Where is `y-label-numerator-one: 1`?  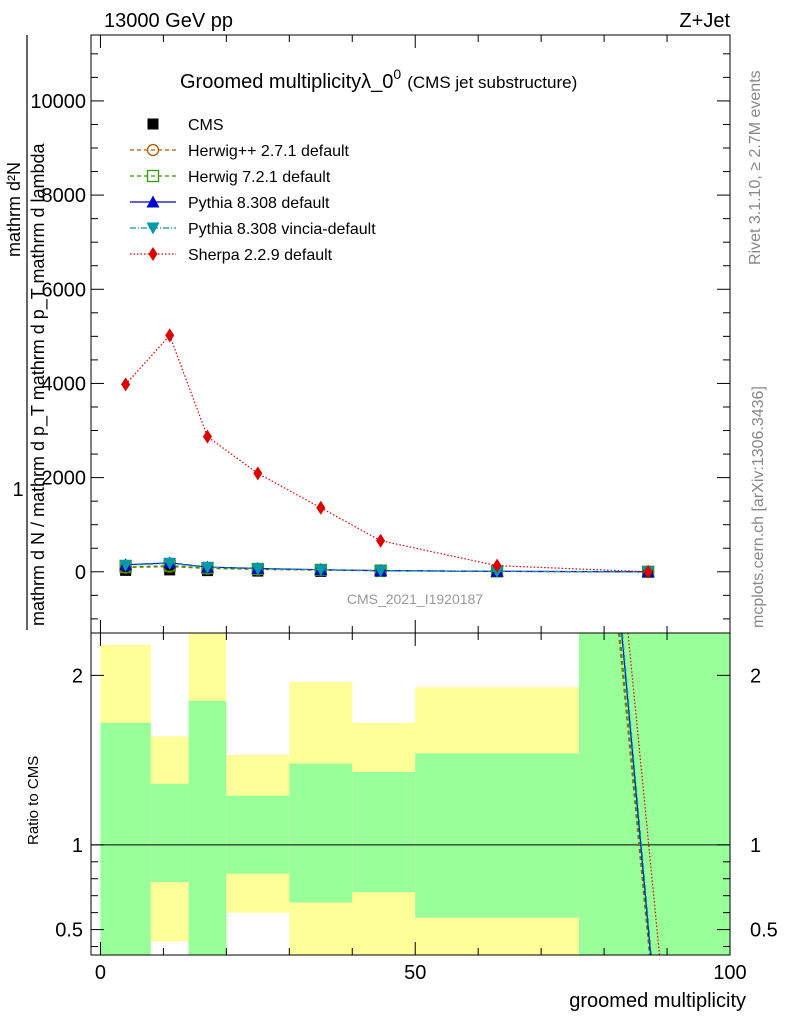
y-label-numerator-one: 1 is located at coordinates (17, 490).